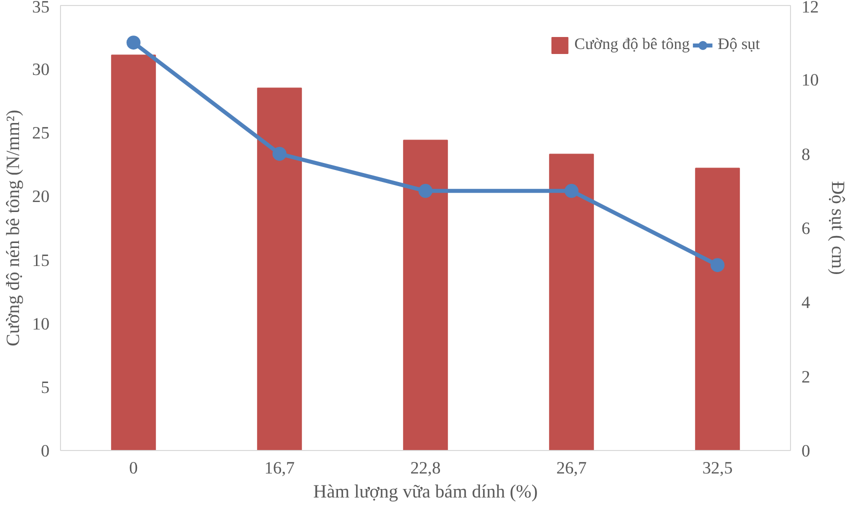 This screenshot has width=856, height=508. Describe the element at coordinates (571, 468) in the screenshot. I see `x-tick-label: 26,7` at that location.